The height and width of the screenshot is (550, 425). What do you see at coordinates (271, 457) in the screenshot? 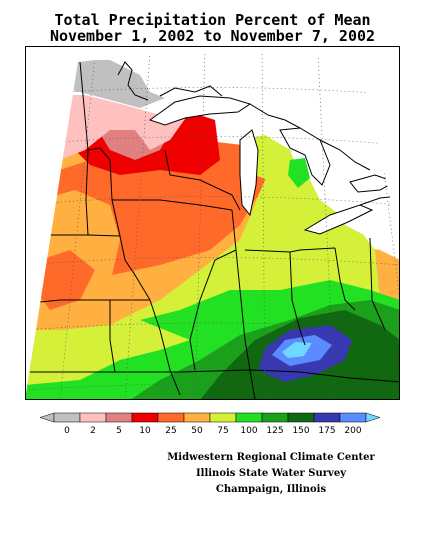
I see `credit-organization: Midwestern Regional Climate Center` at bounding box center [271, 457].